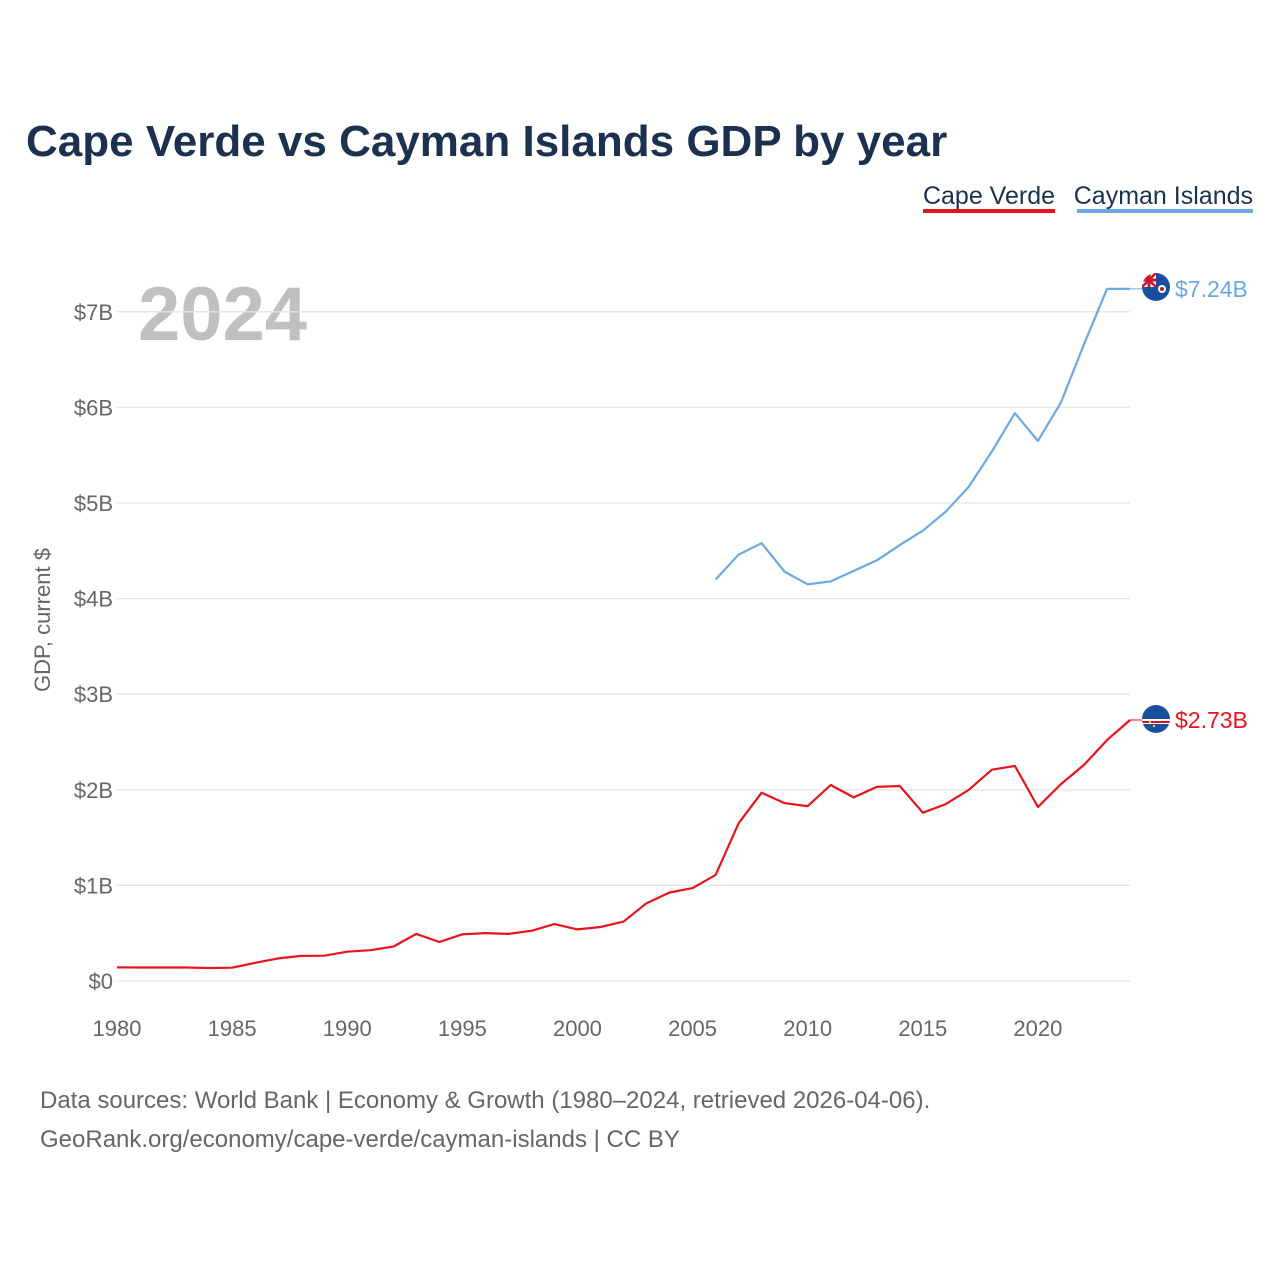 This screenshot has height=1280, width=1280. I want to click on x-tick-label: 2020, so click(1037, 1028).